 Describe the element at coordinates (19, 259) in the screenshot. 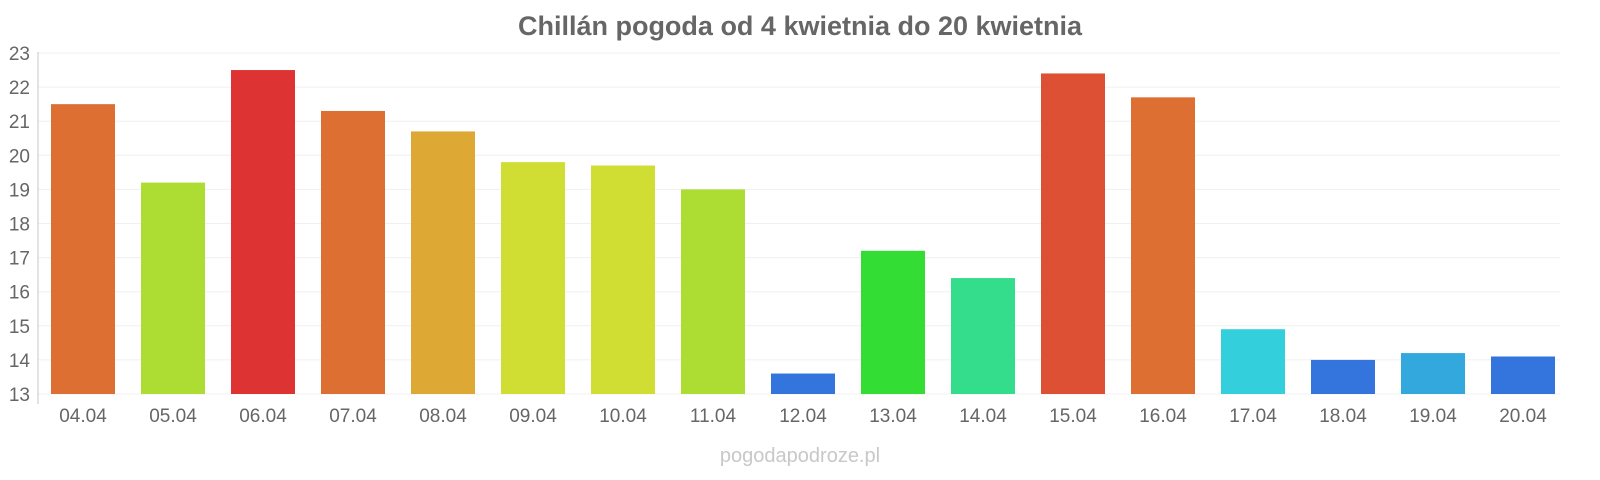

I see `y-tick-label: 17` at that location.